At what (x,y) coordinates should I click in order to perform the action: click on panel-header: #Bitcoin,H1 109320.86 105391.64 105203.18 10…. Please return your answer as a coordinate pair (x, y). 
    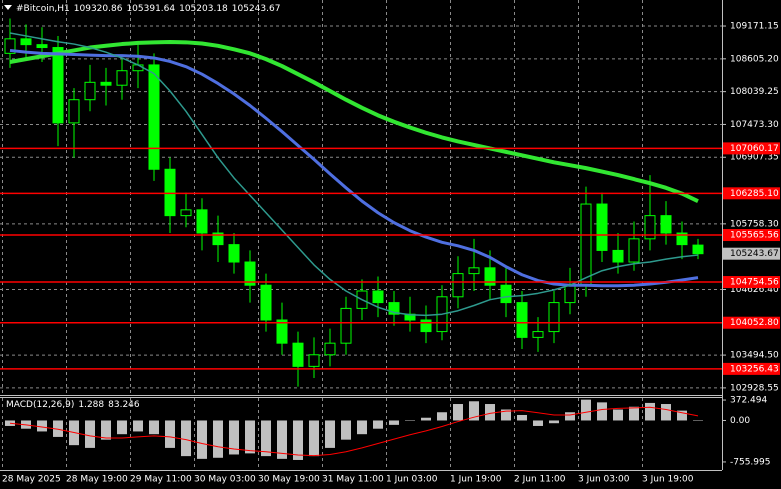
    Looking at the image, I should click on (148, 9).